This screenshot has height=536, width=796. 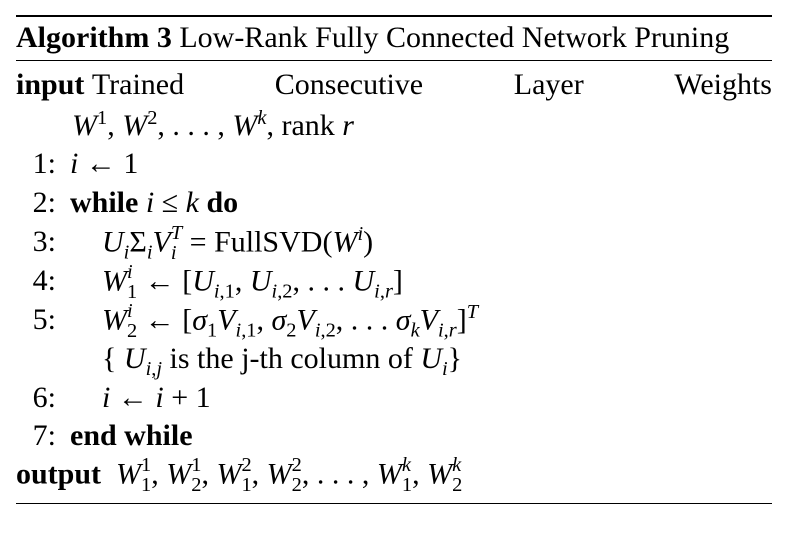 What do you see at coordinates (44, 397) in the screenshot?
I see `line-number: 6:` at bounding box center [44, 397].